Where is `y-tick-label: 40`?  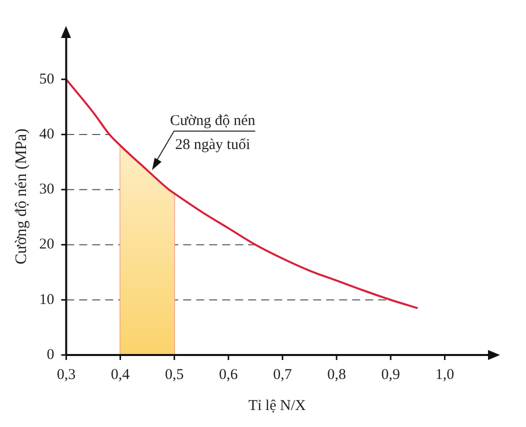
y-tick-label: 40 is located at coordinates (46, 134).